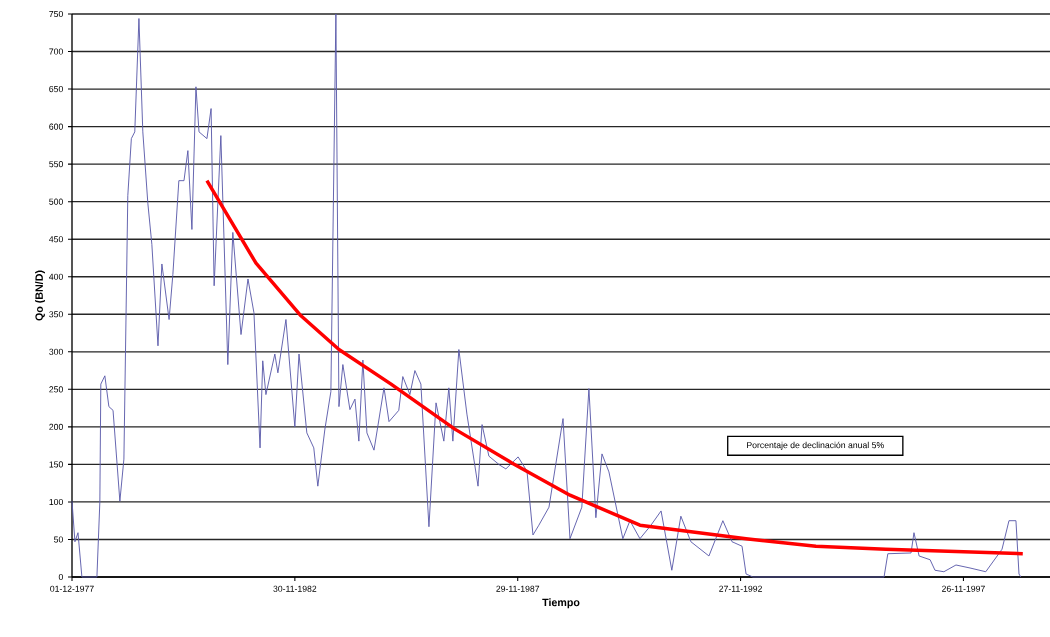  What do you see at coordinates (56, 314) in the screenshot?
I see `y-tick-label: 350` at bounding box center [56, 314].